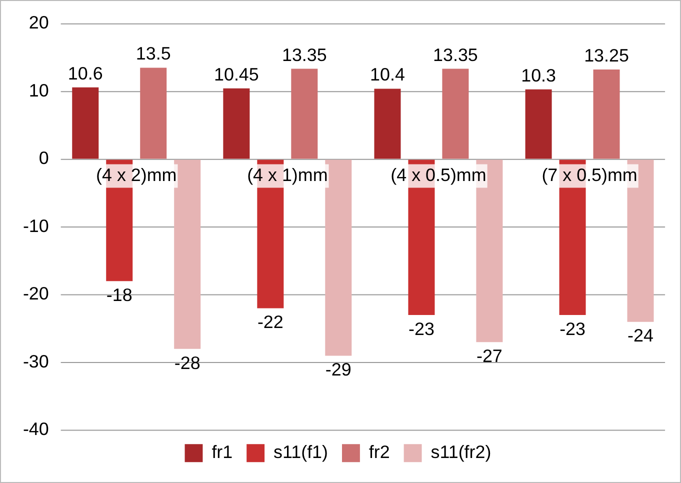 Image resolution: width=681 pixels, height=483 pixels. I want to click on data-label: 10.4, so click(387, 74).